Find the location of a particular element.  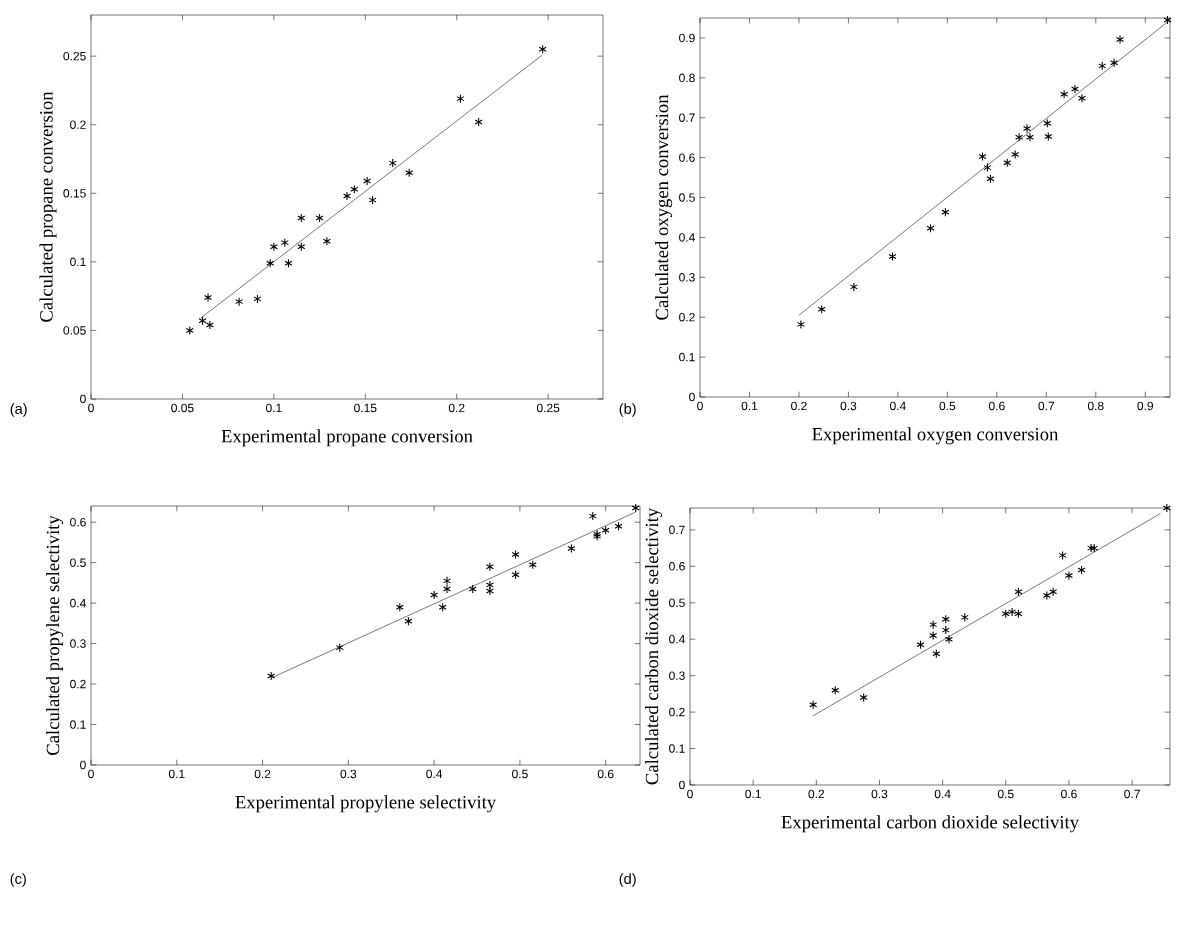

x-tick-label: 0.15 is located at coordinates (365, 408).